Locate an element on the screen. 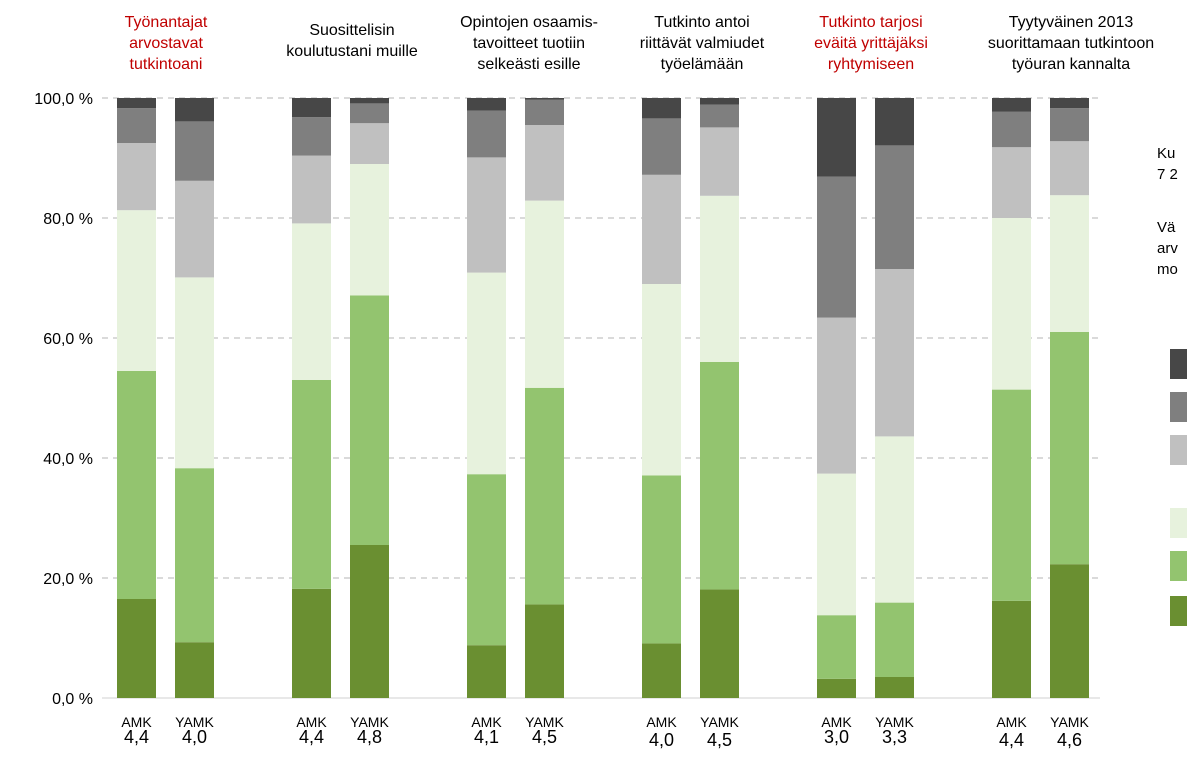 Image resolution: width=1187 pixels, height=778 pixels. y-tick-label: 40,0 % is located at coordinates (68, 459).